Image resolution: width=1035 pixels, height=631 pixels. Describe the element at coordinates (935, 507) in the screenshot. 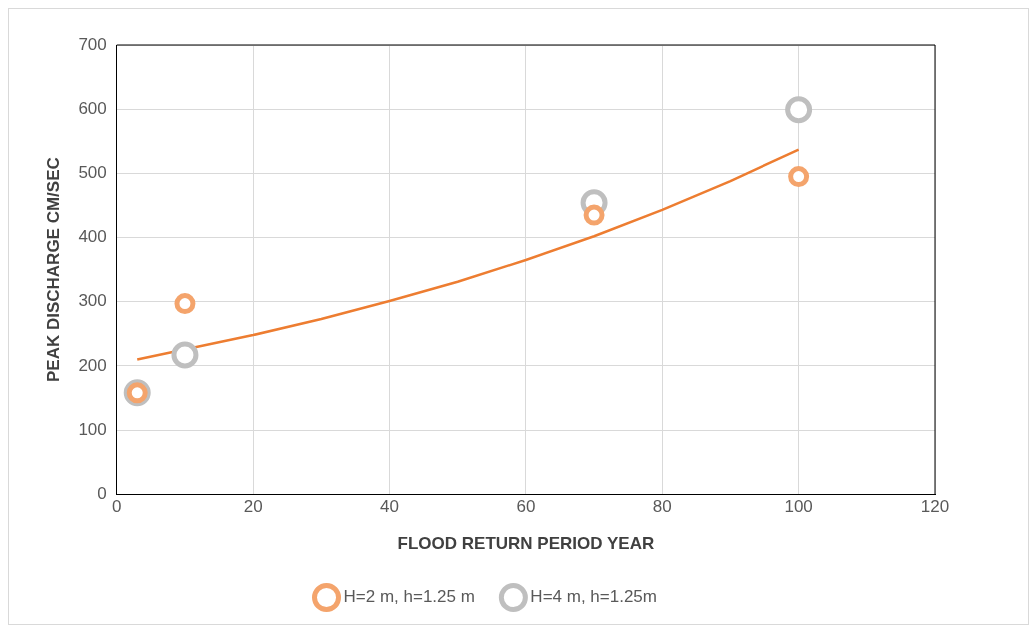

I see `x-tick-label: 120` at that location.